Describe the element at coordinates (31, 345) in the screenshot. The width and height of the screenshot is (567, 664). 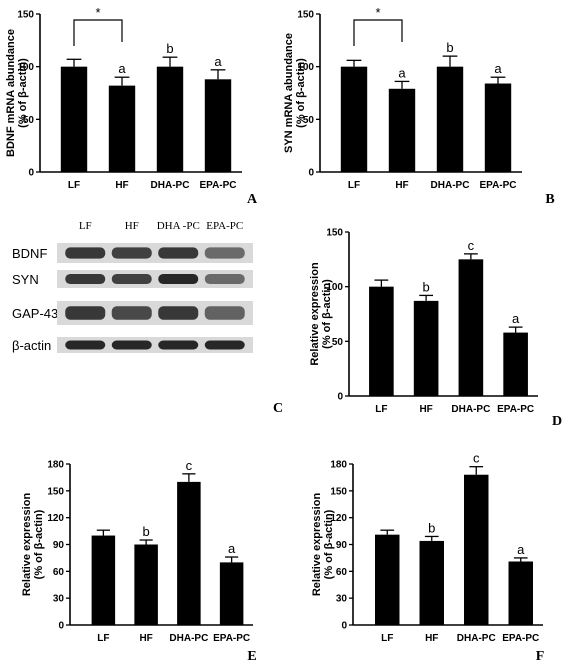
I see `blot-row-label: β-actin` at that location.